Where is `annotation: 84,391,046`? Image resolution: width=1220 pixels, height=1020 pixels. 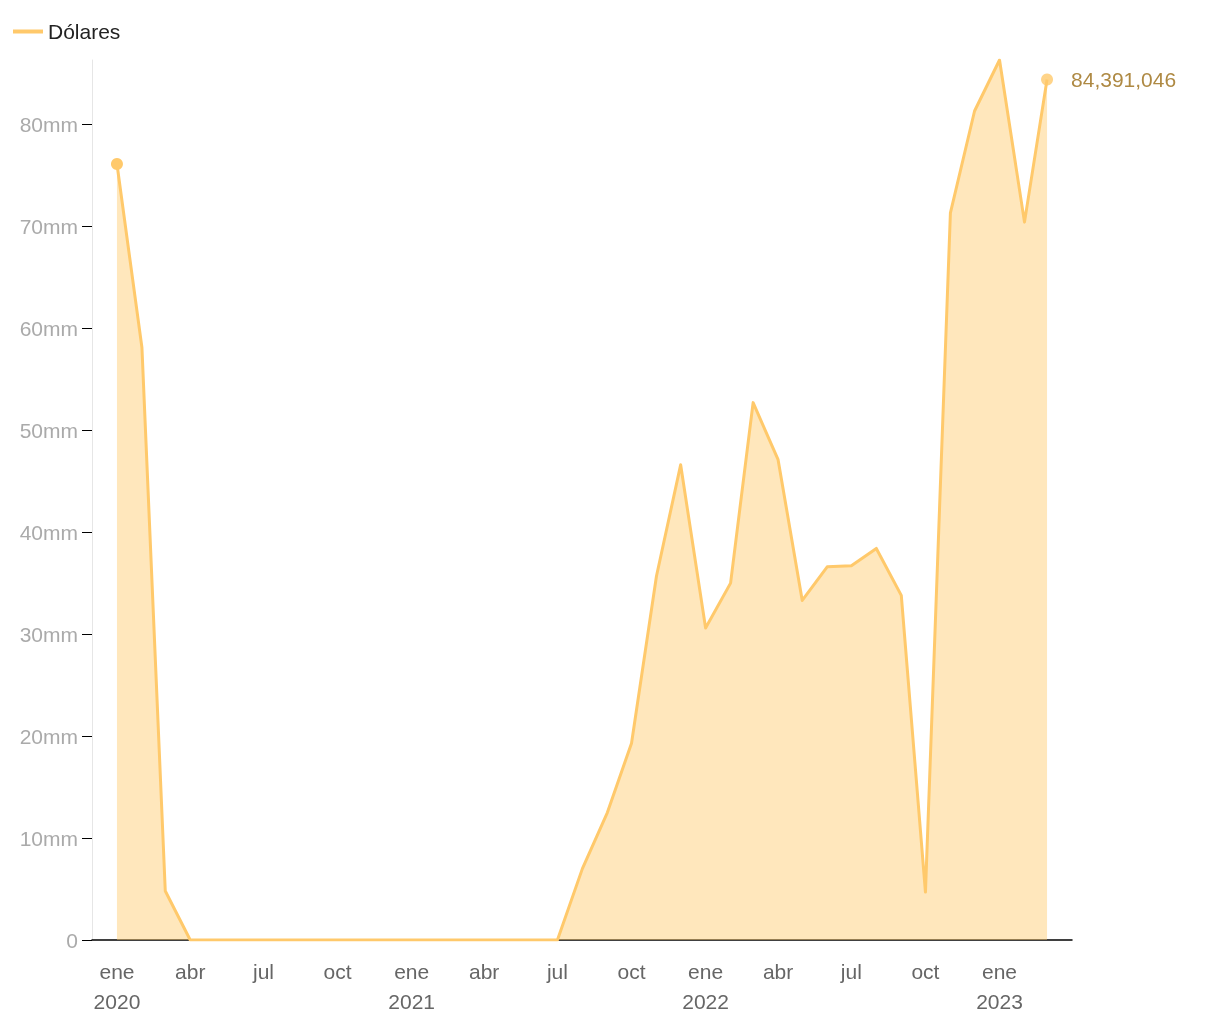 annotation: 84,391,046 is located at coordinates (1124, 79).